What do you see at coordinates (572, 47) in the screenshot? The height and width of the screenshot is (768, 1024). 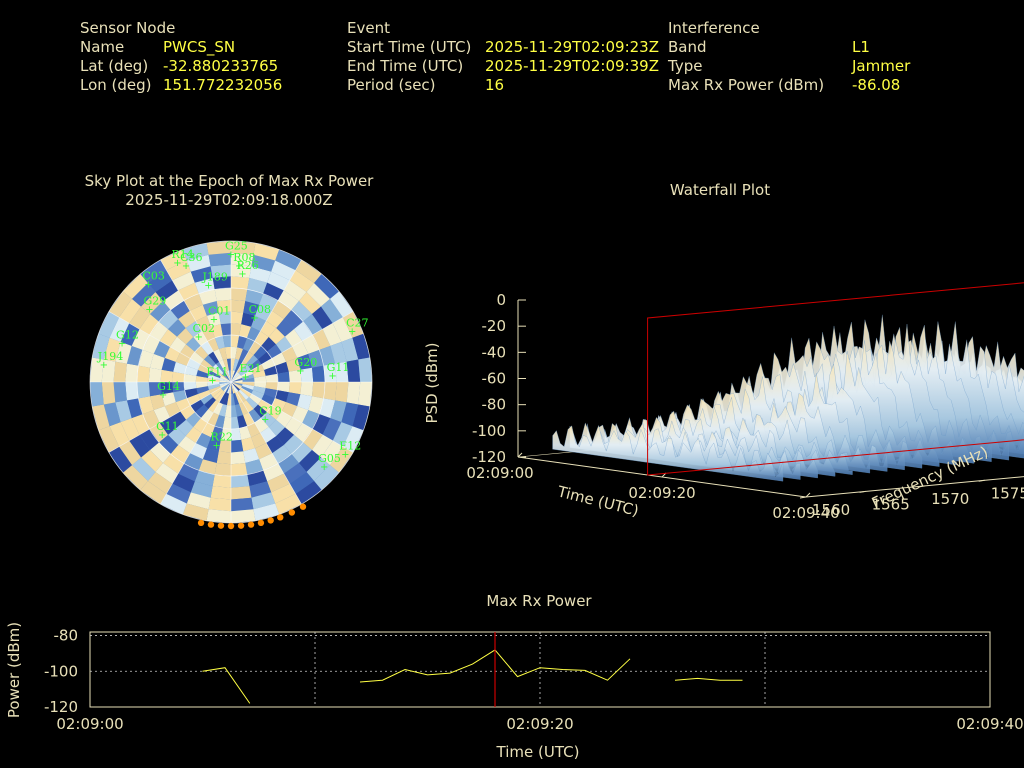 I see `event-start-value: 2025-11-29T02:09:23Z` at bounding box center [572, 47].